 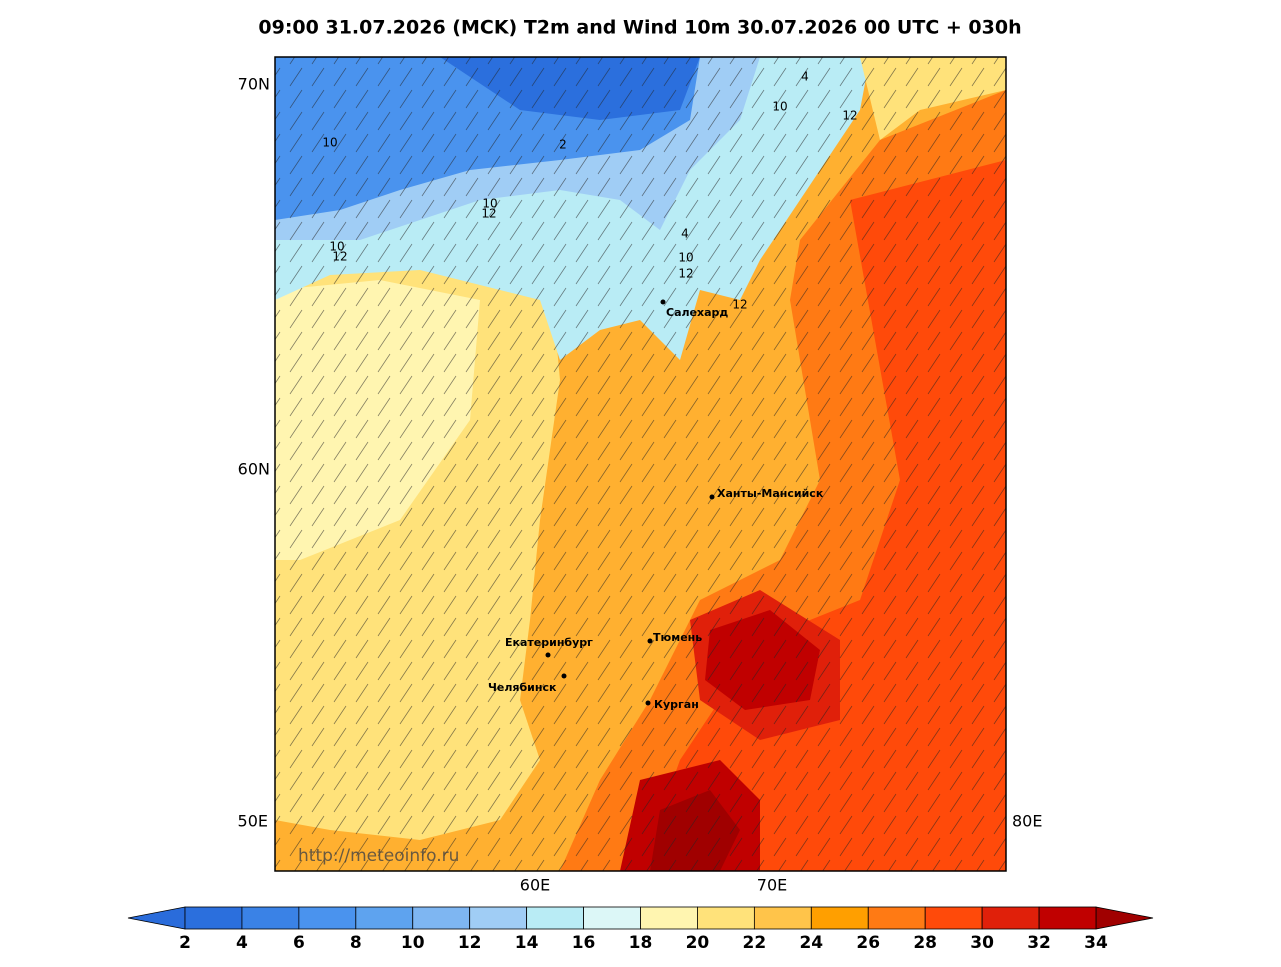 What do you see at coordinates (1039, 943) in the screenshot?
I see `colorbar-tick-label: 32` at bounding box center [1039, 943].